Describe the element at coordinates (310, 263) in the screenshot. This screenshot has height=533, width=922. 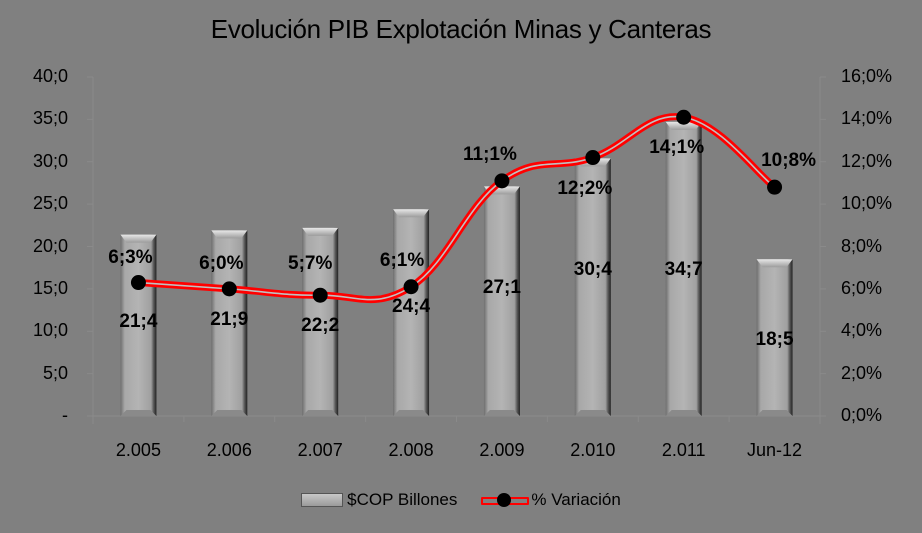
I see `variation-value-label: 5;7%` at that location.